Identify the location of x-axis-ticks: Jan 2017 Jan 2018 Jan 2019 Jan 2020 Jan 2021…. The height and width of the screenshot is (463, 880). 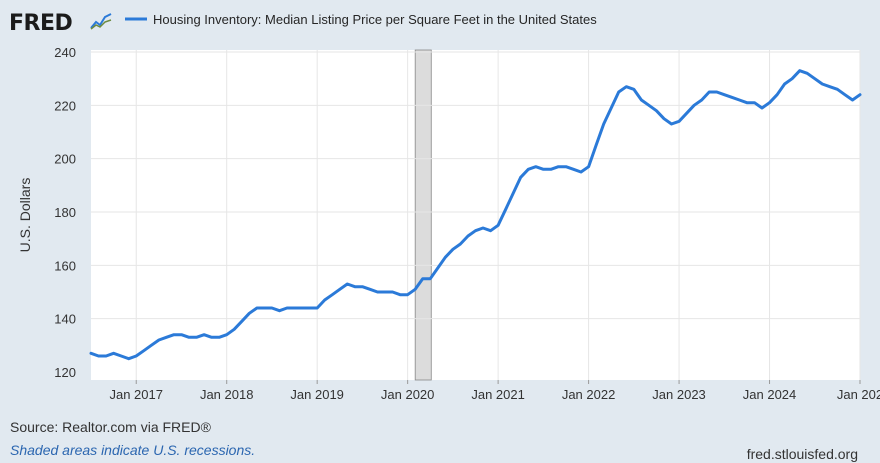
(494, 391).